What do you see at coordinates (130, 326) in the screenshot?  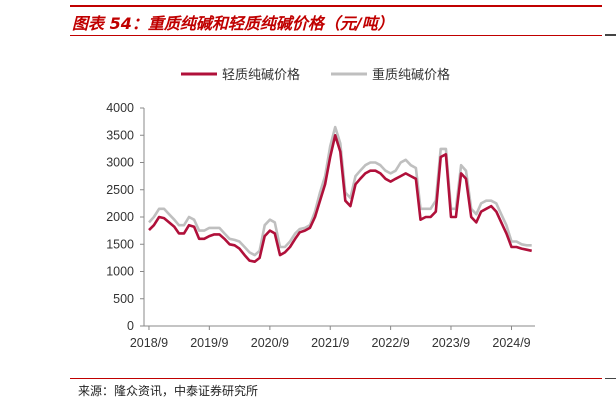 I see `y-tick-label: 0` at bounding box center [130, 326].